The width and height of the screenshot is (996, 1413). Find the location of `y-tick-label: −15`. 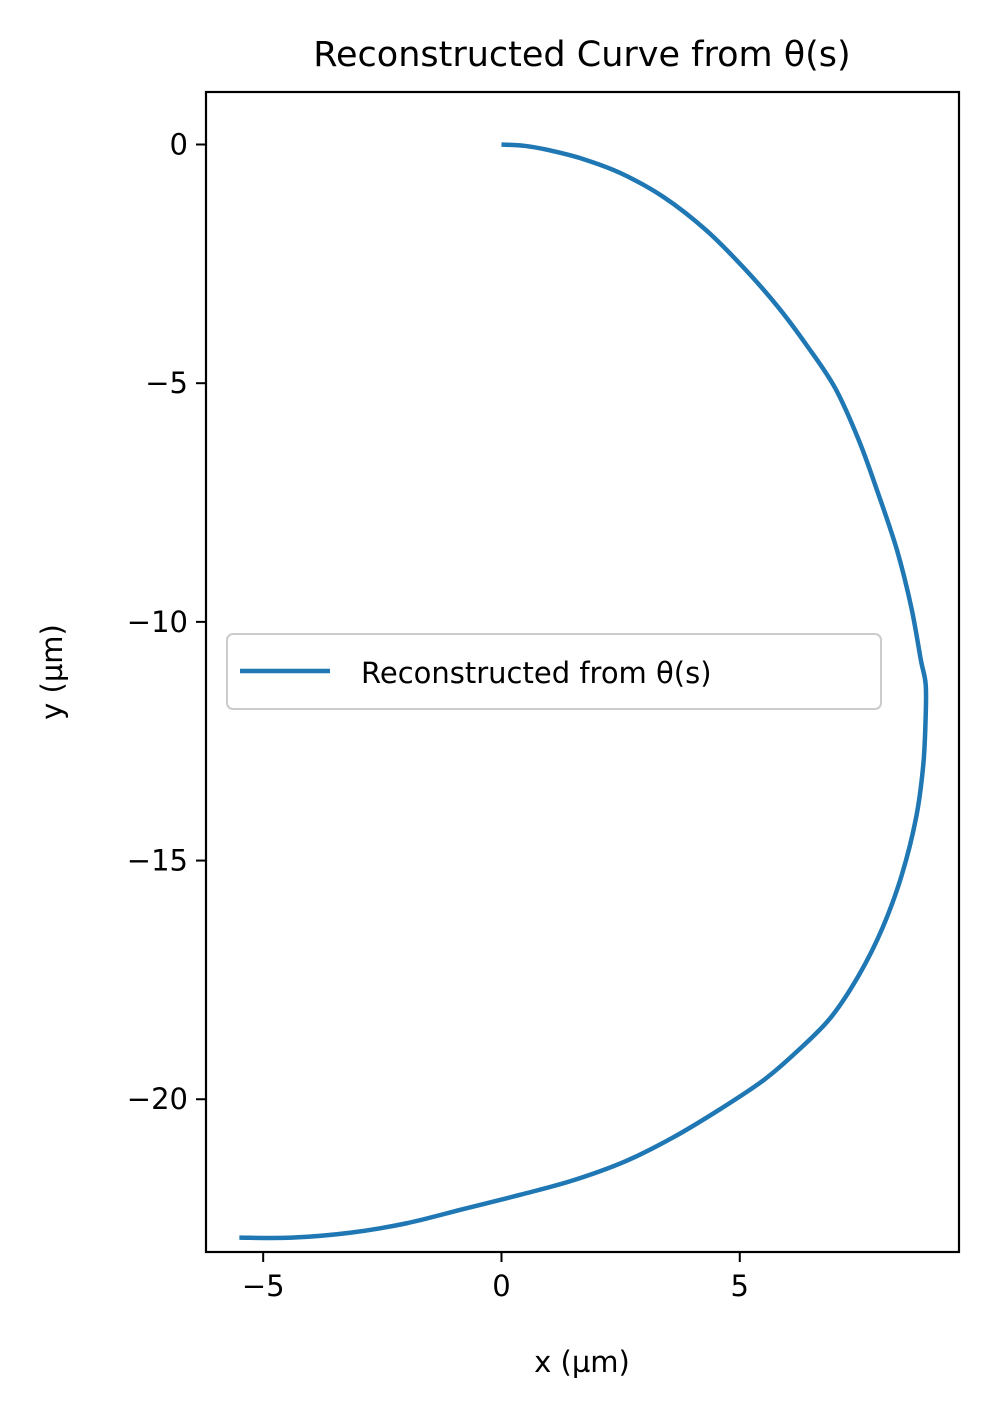

y-tick-label: −15 is located at coordinates (157, 861).